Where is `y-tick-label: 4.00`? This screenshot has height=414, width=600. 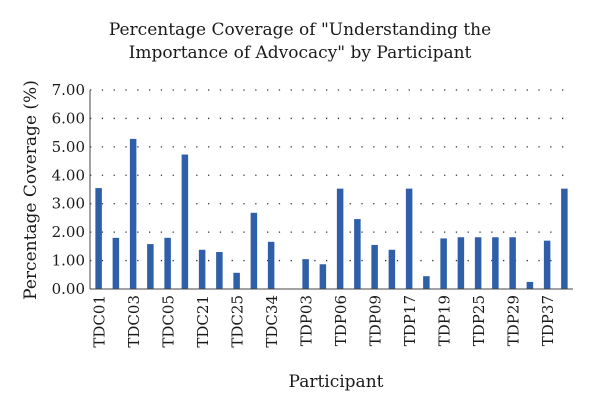 y-tick-label: 4.00 is located at coordinates (68, 175).